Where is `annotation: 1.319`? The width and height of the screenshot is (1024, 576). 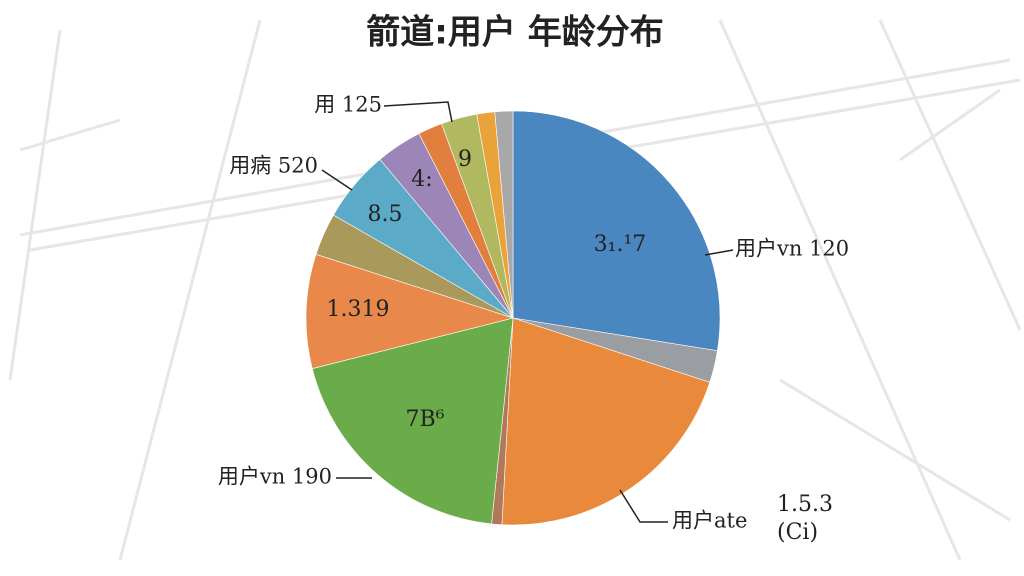 annotation: 1.319 is located at coordinates (358, 309).